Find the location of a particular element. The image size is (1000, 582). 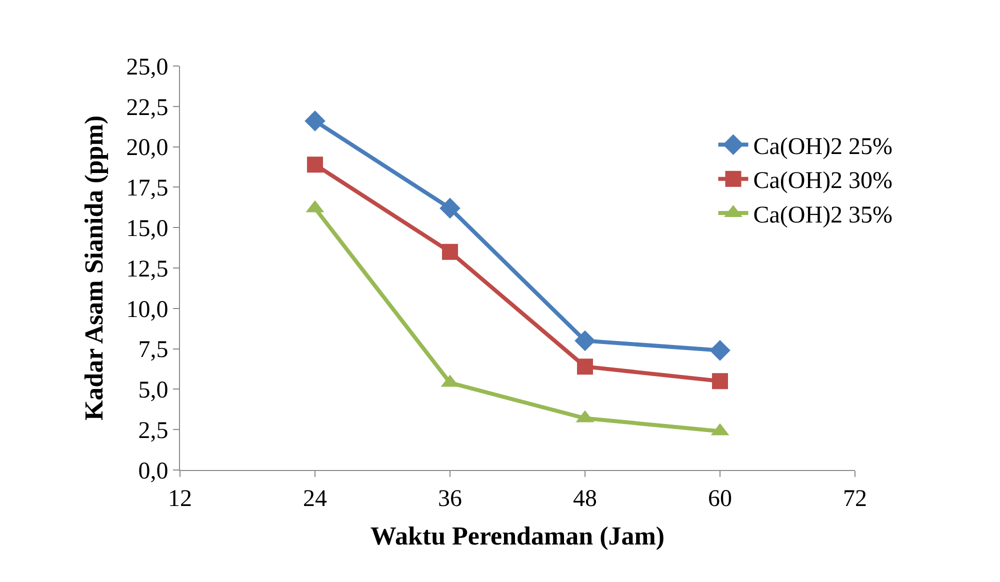

x-tick-label: 12 is located at coordinates (180, 499).